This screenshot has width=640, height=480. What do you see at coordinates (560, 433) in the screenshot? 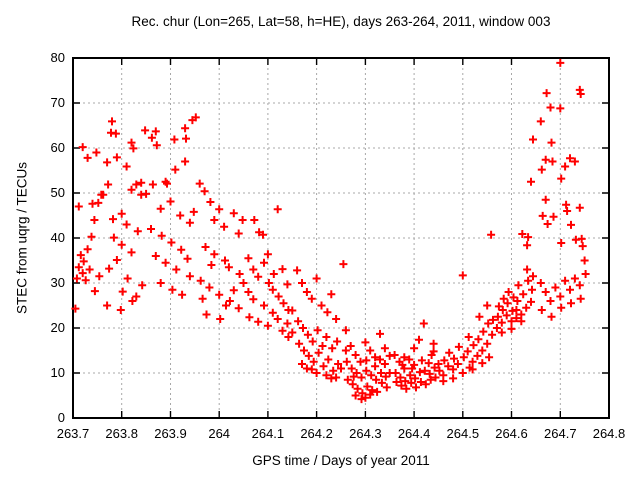
I see `x-tick-label: 264.7` at bounding box center [560, 433].